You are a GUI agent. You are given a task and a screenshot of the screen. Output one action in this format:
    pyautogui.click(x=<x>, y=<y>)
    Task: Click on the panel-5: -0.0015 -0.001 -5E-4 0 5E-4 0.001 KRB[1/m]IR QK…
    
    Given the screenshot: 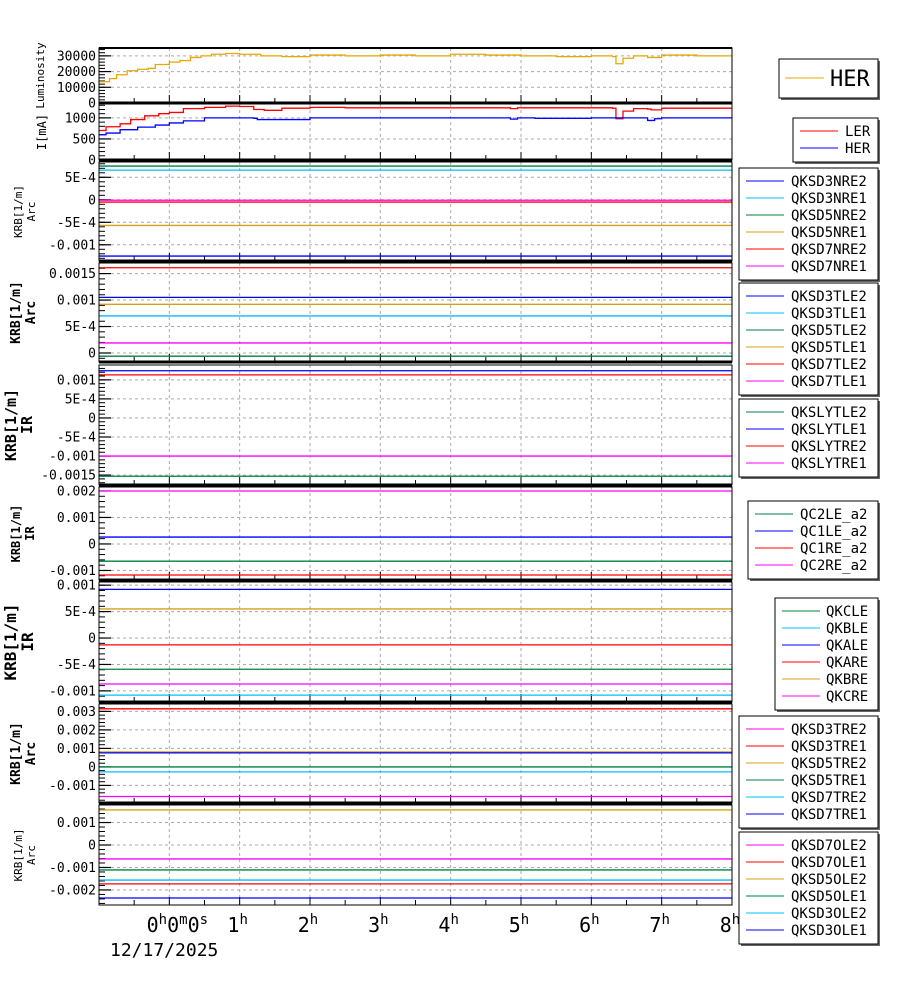 What is the action you would take?
    pyautogui.click(x=441, y=425)
    